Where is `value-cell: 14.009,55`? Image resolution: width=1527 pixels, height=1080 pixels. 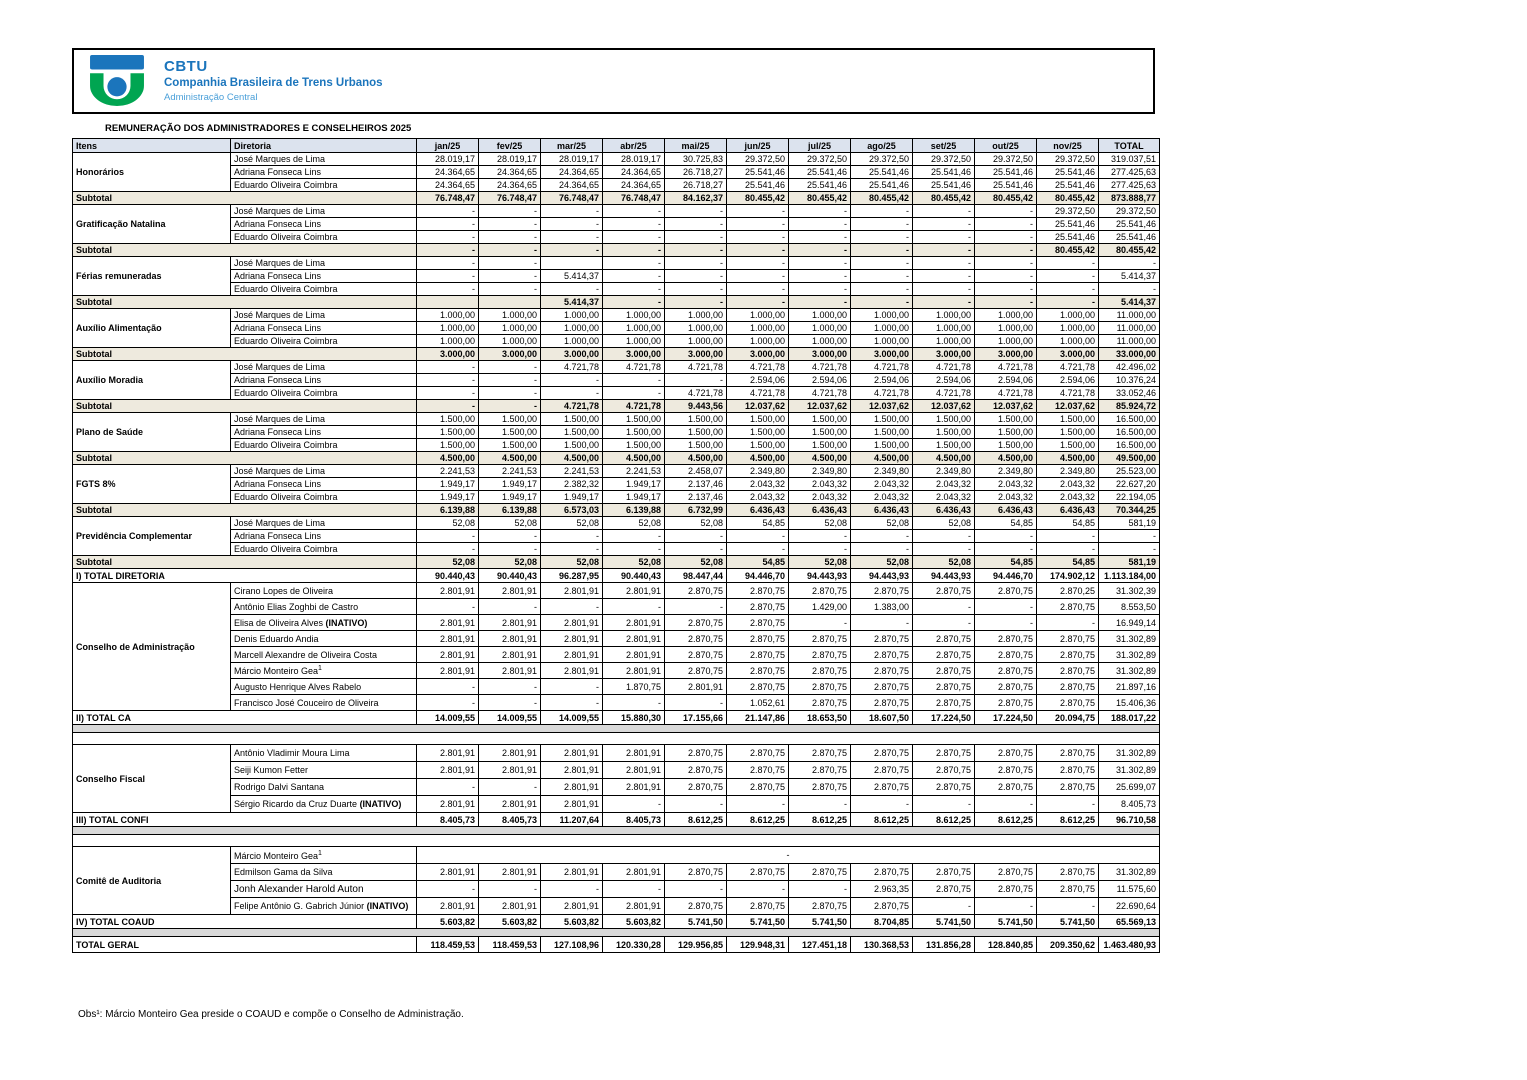 value-cell: 14.009,55 is located at coordinates (447, 717).